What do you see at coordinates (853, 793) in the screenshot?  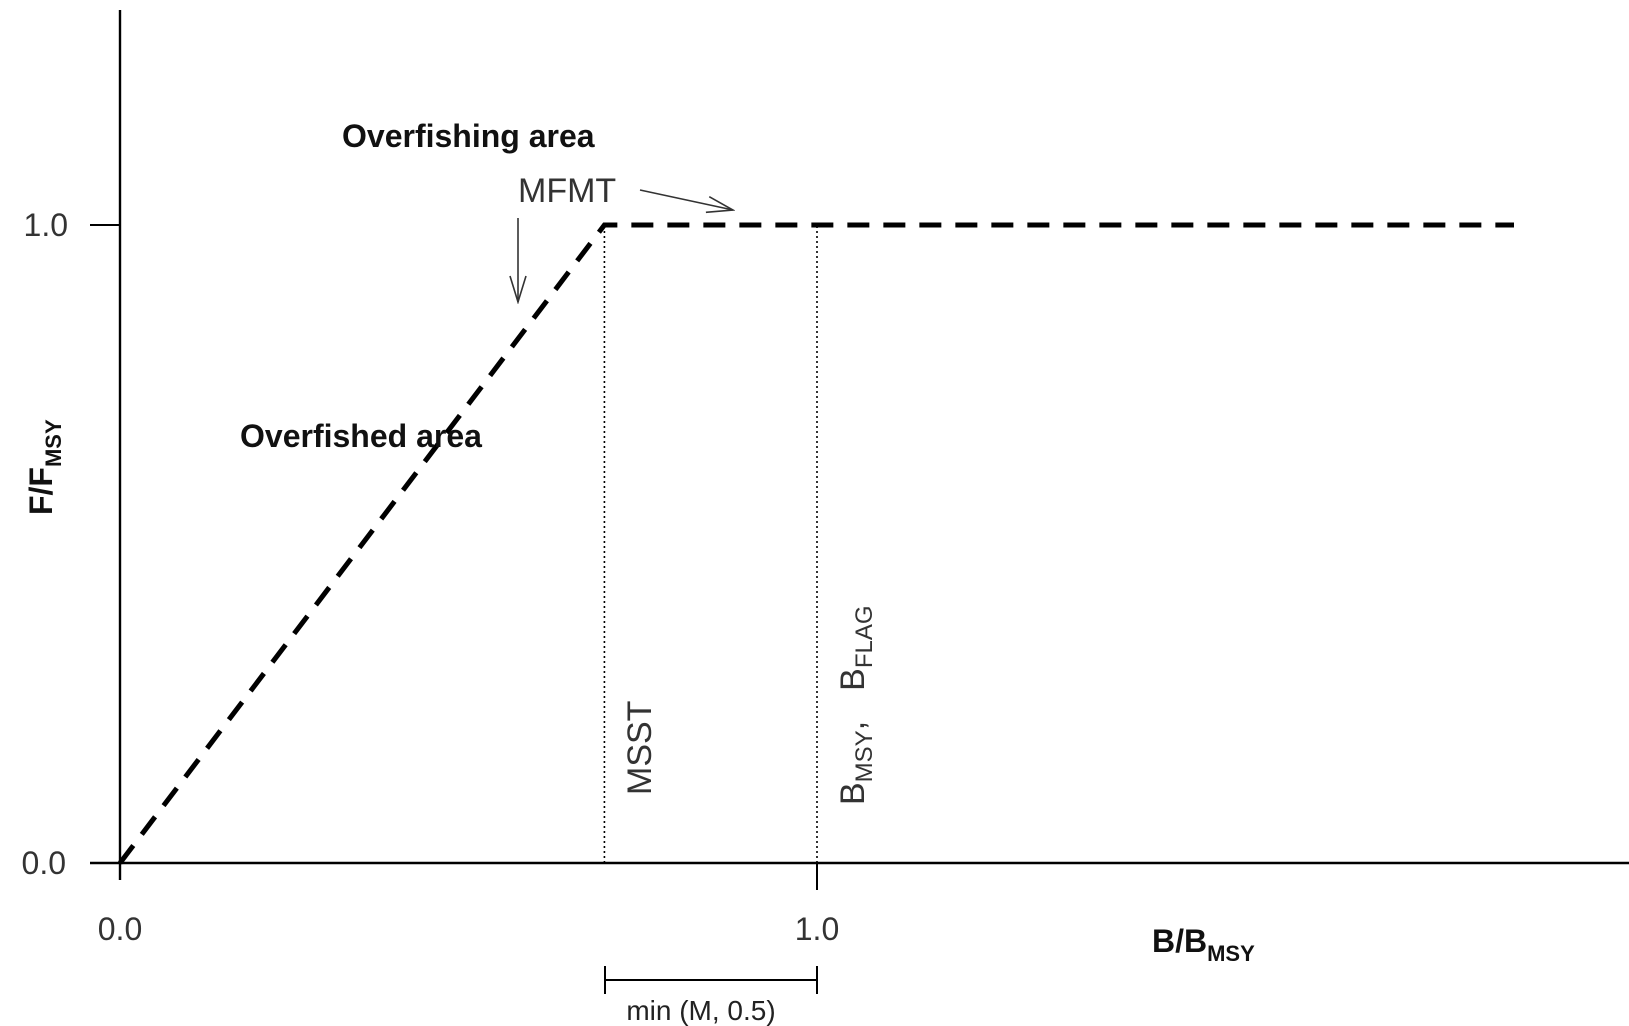 I see `bmsy-b: B` at bounding box center [853, 793].